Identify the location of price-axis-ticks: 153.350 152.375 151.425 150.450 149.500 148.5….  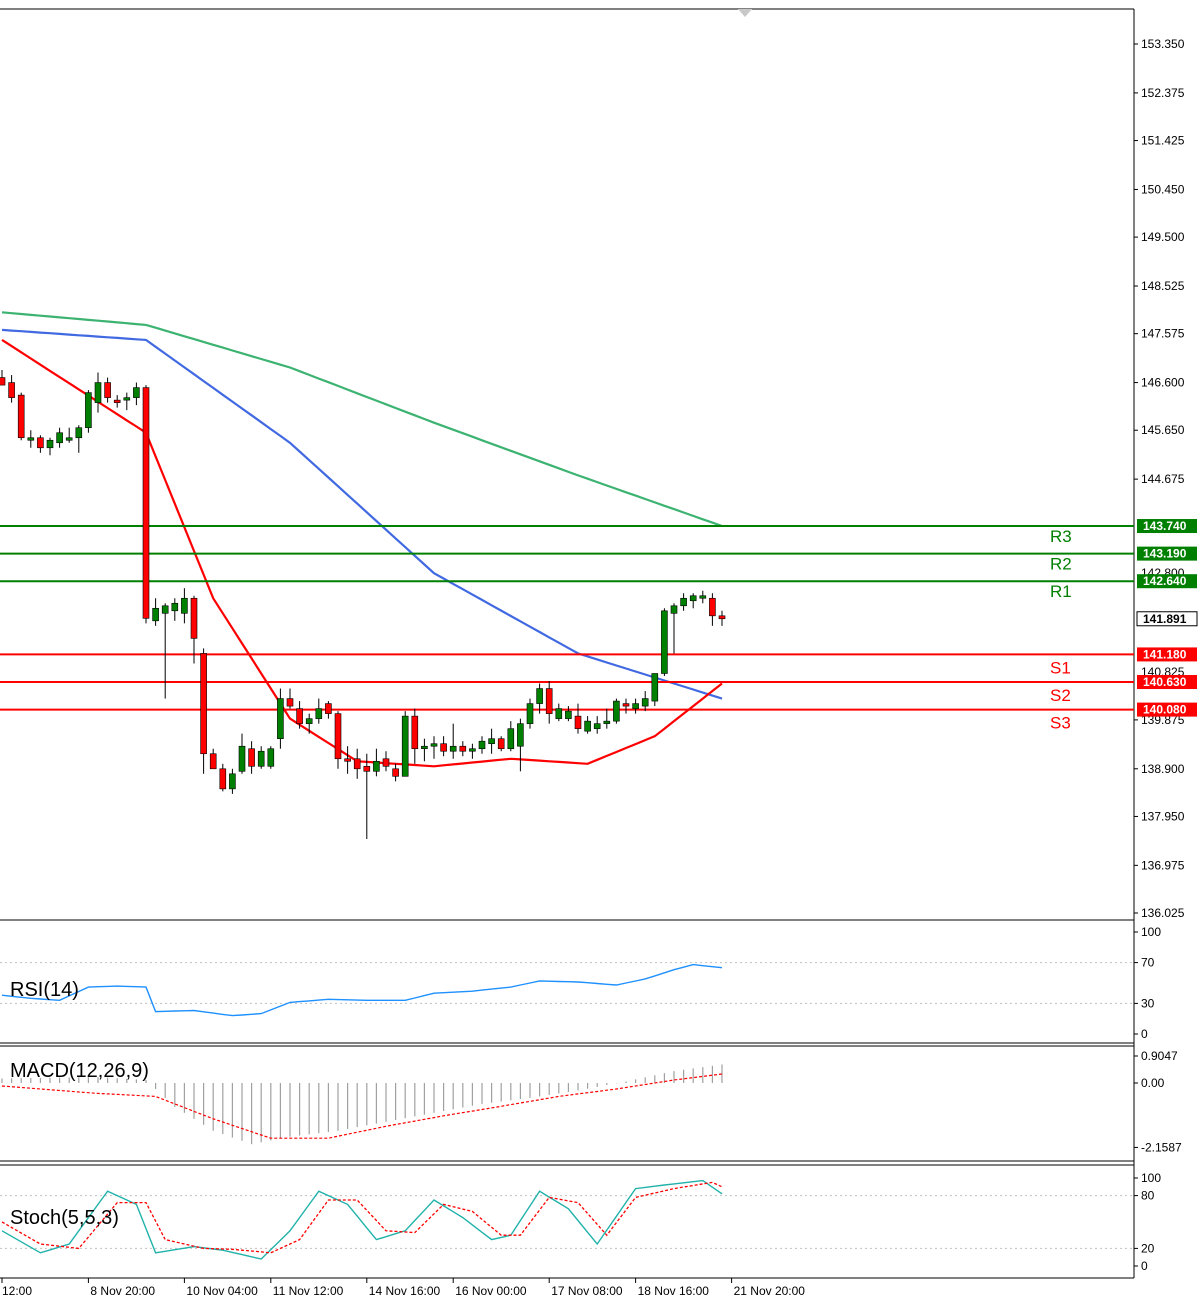
(1159, 478).